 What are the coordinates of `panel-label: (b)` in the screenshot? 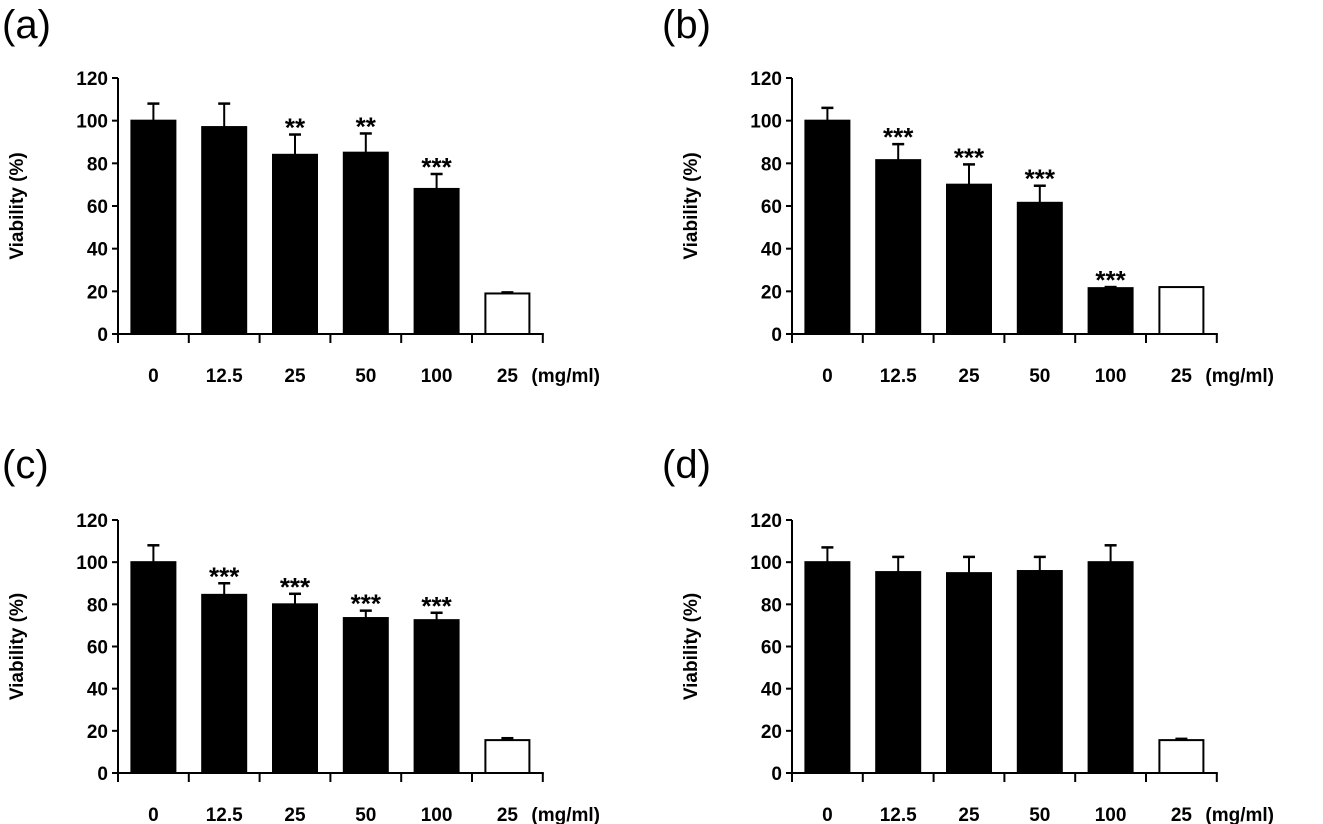 It's located at (686, 25).